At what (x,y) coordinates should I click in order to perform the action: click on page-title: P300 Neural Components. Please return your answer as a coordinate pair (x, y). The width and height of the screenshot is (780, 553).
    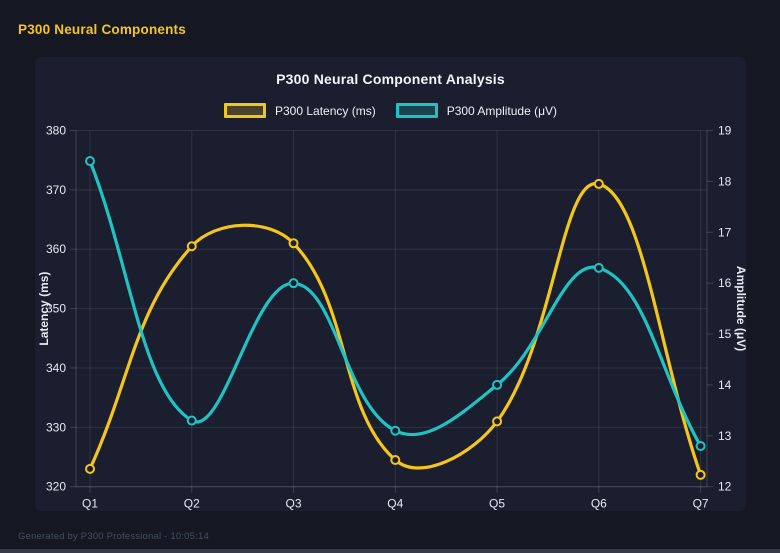
    Looking at the image, I should click on (102, 29).